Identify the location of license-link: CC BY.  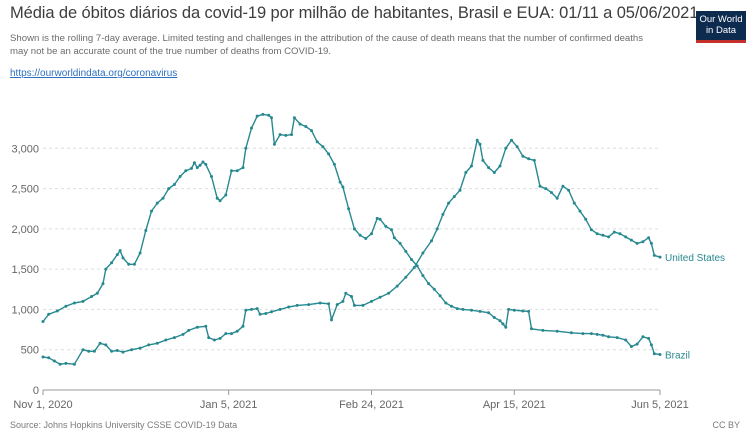
(726, 425).